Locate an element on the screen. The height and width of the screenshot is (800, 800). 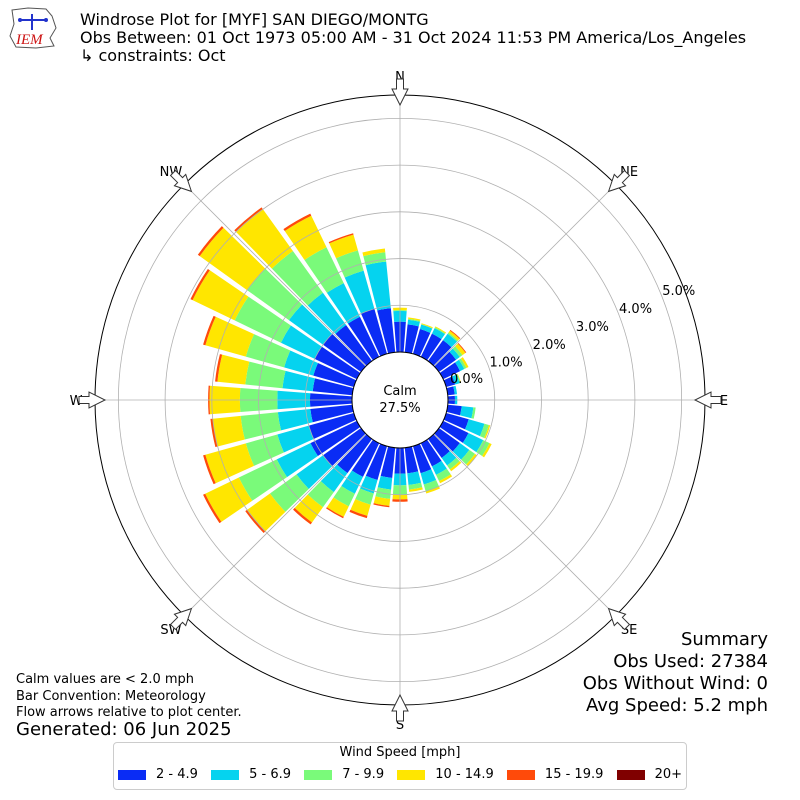
flow-arrow-w-icon is located at coordinates (92, 400).